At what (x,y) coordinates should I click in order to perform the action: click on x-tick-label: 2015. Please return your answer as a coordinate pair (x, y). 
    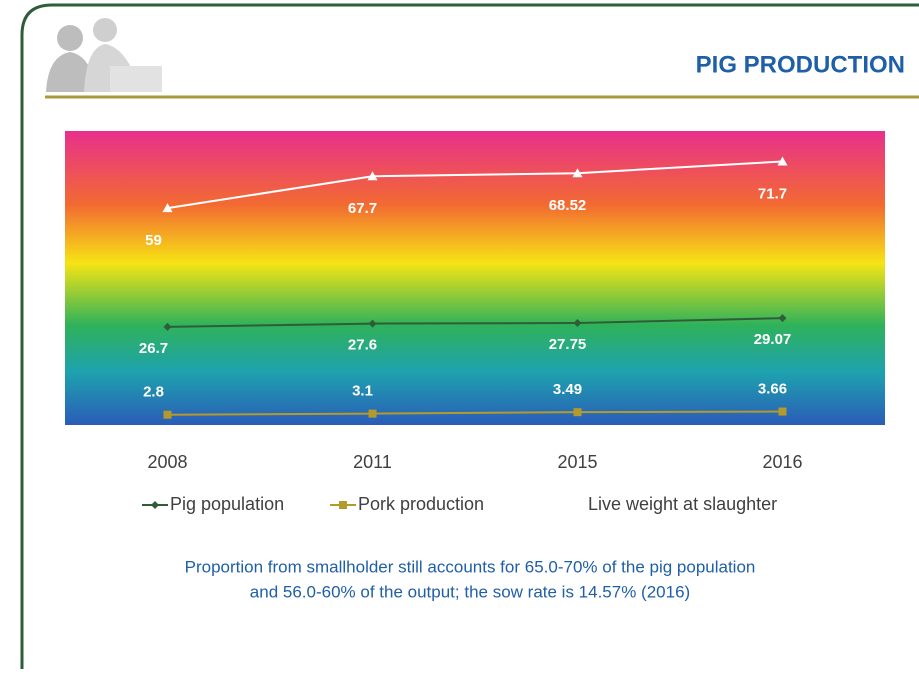
    Looking at the image, I should click on (577, 462).